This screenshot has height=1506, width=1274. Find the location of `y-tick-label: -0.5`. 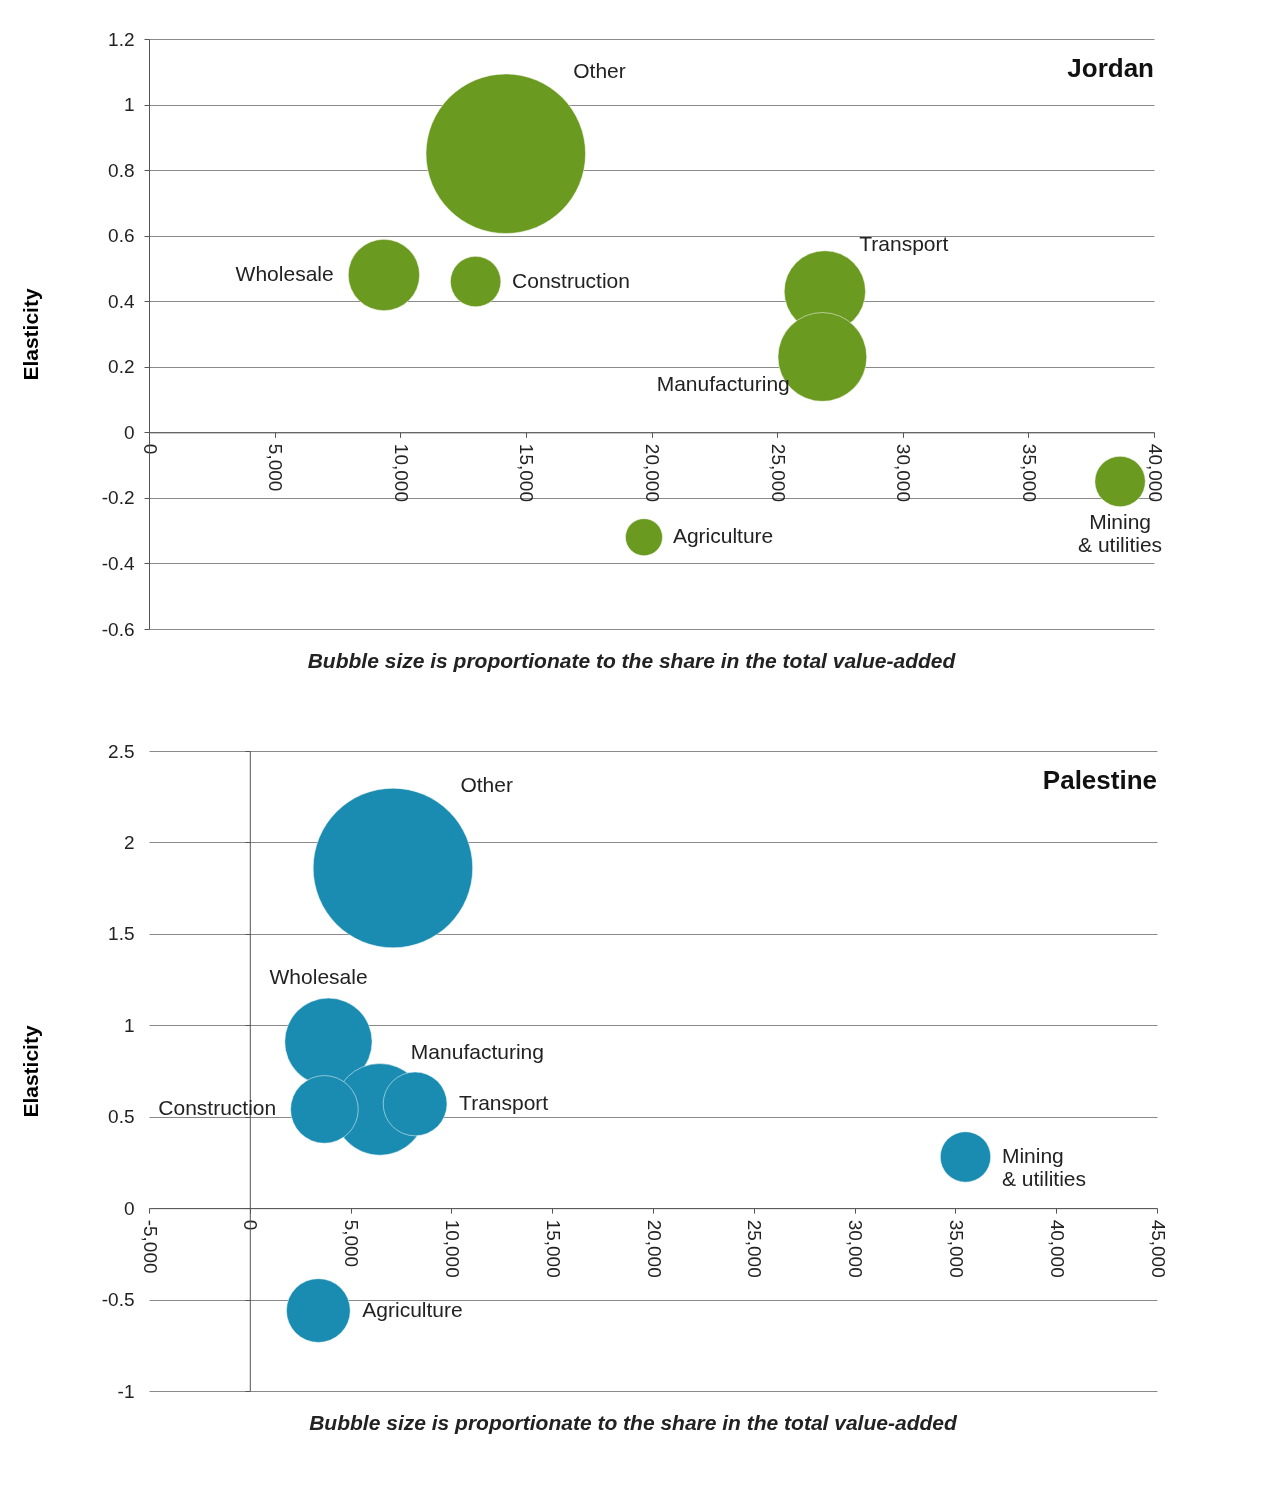

y-tick-label: -0.5 is located at coordinates (118, 1300).